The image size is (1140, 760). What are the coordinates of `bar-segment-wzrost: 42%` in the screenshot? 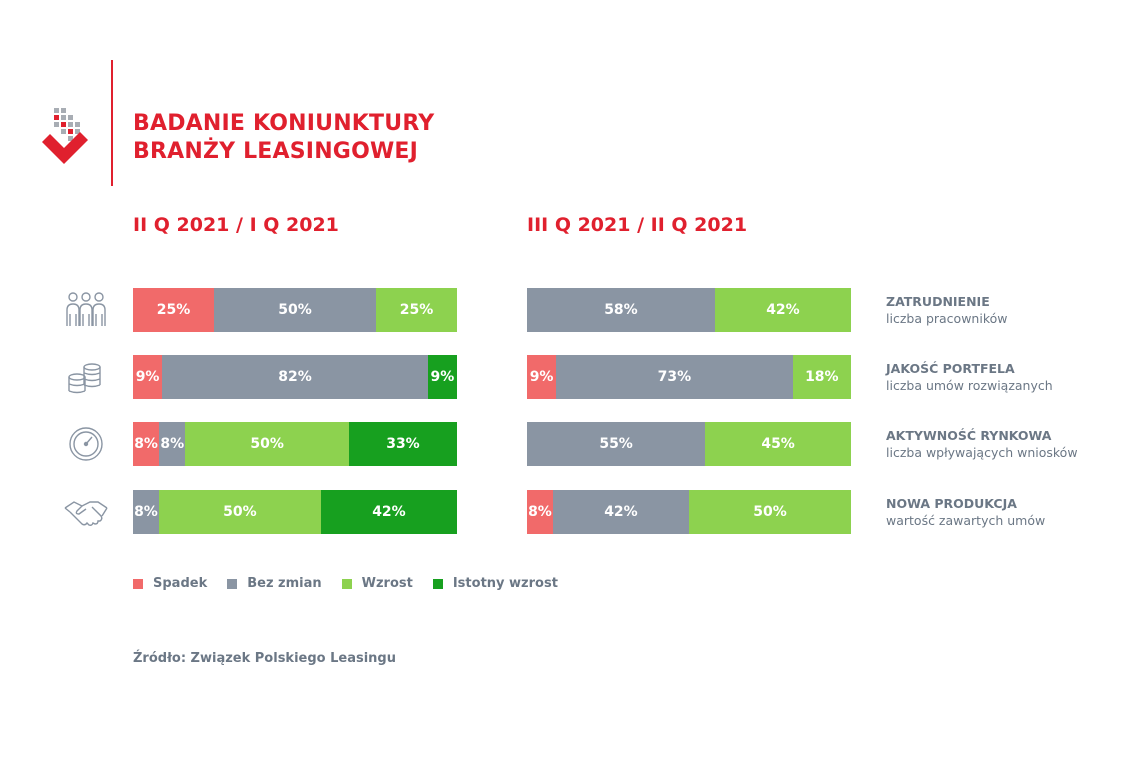 It's located at (782, 310).